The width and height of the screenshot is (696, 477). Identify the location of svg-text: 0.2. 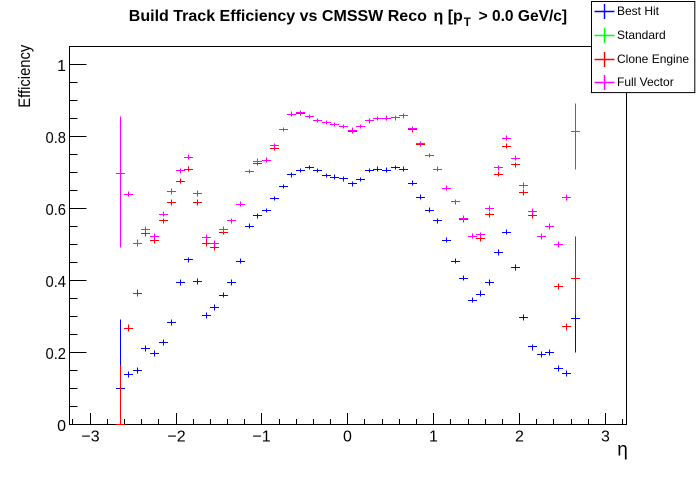
(56, 354).